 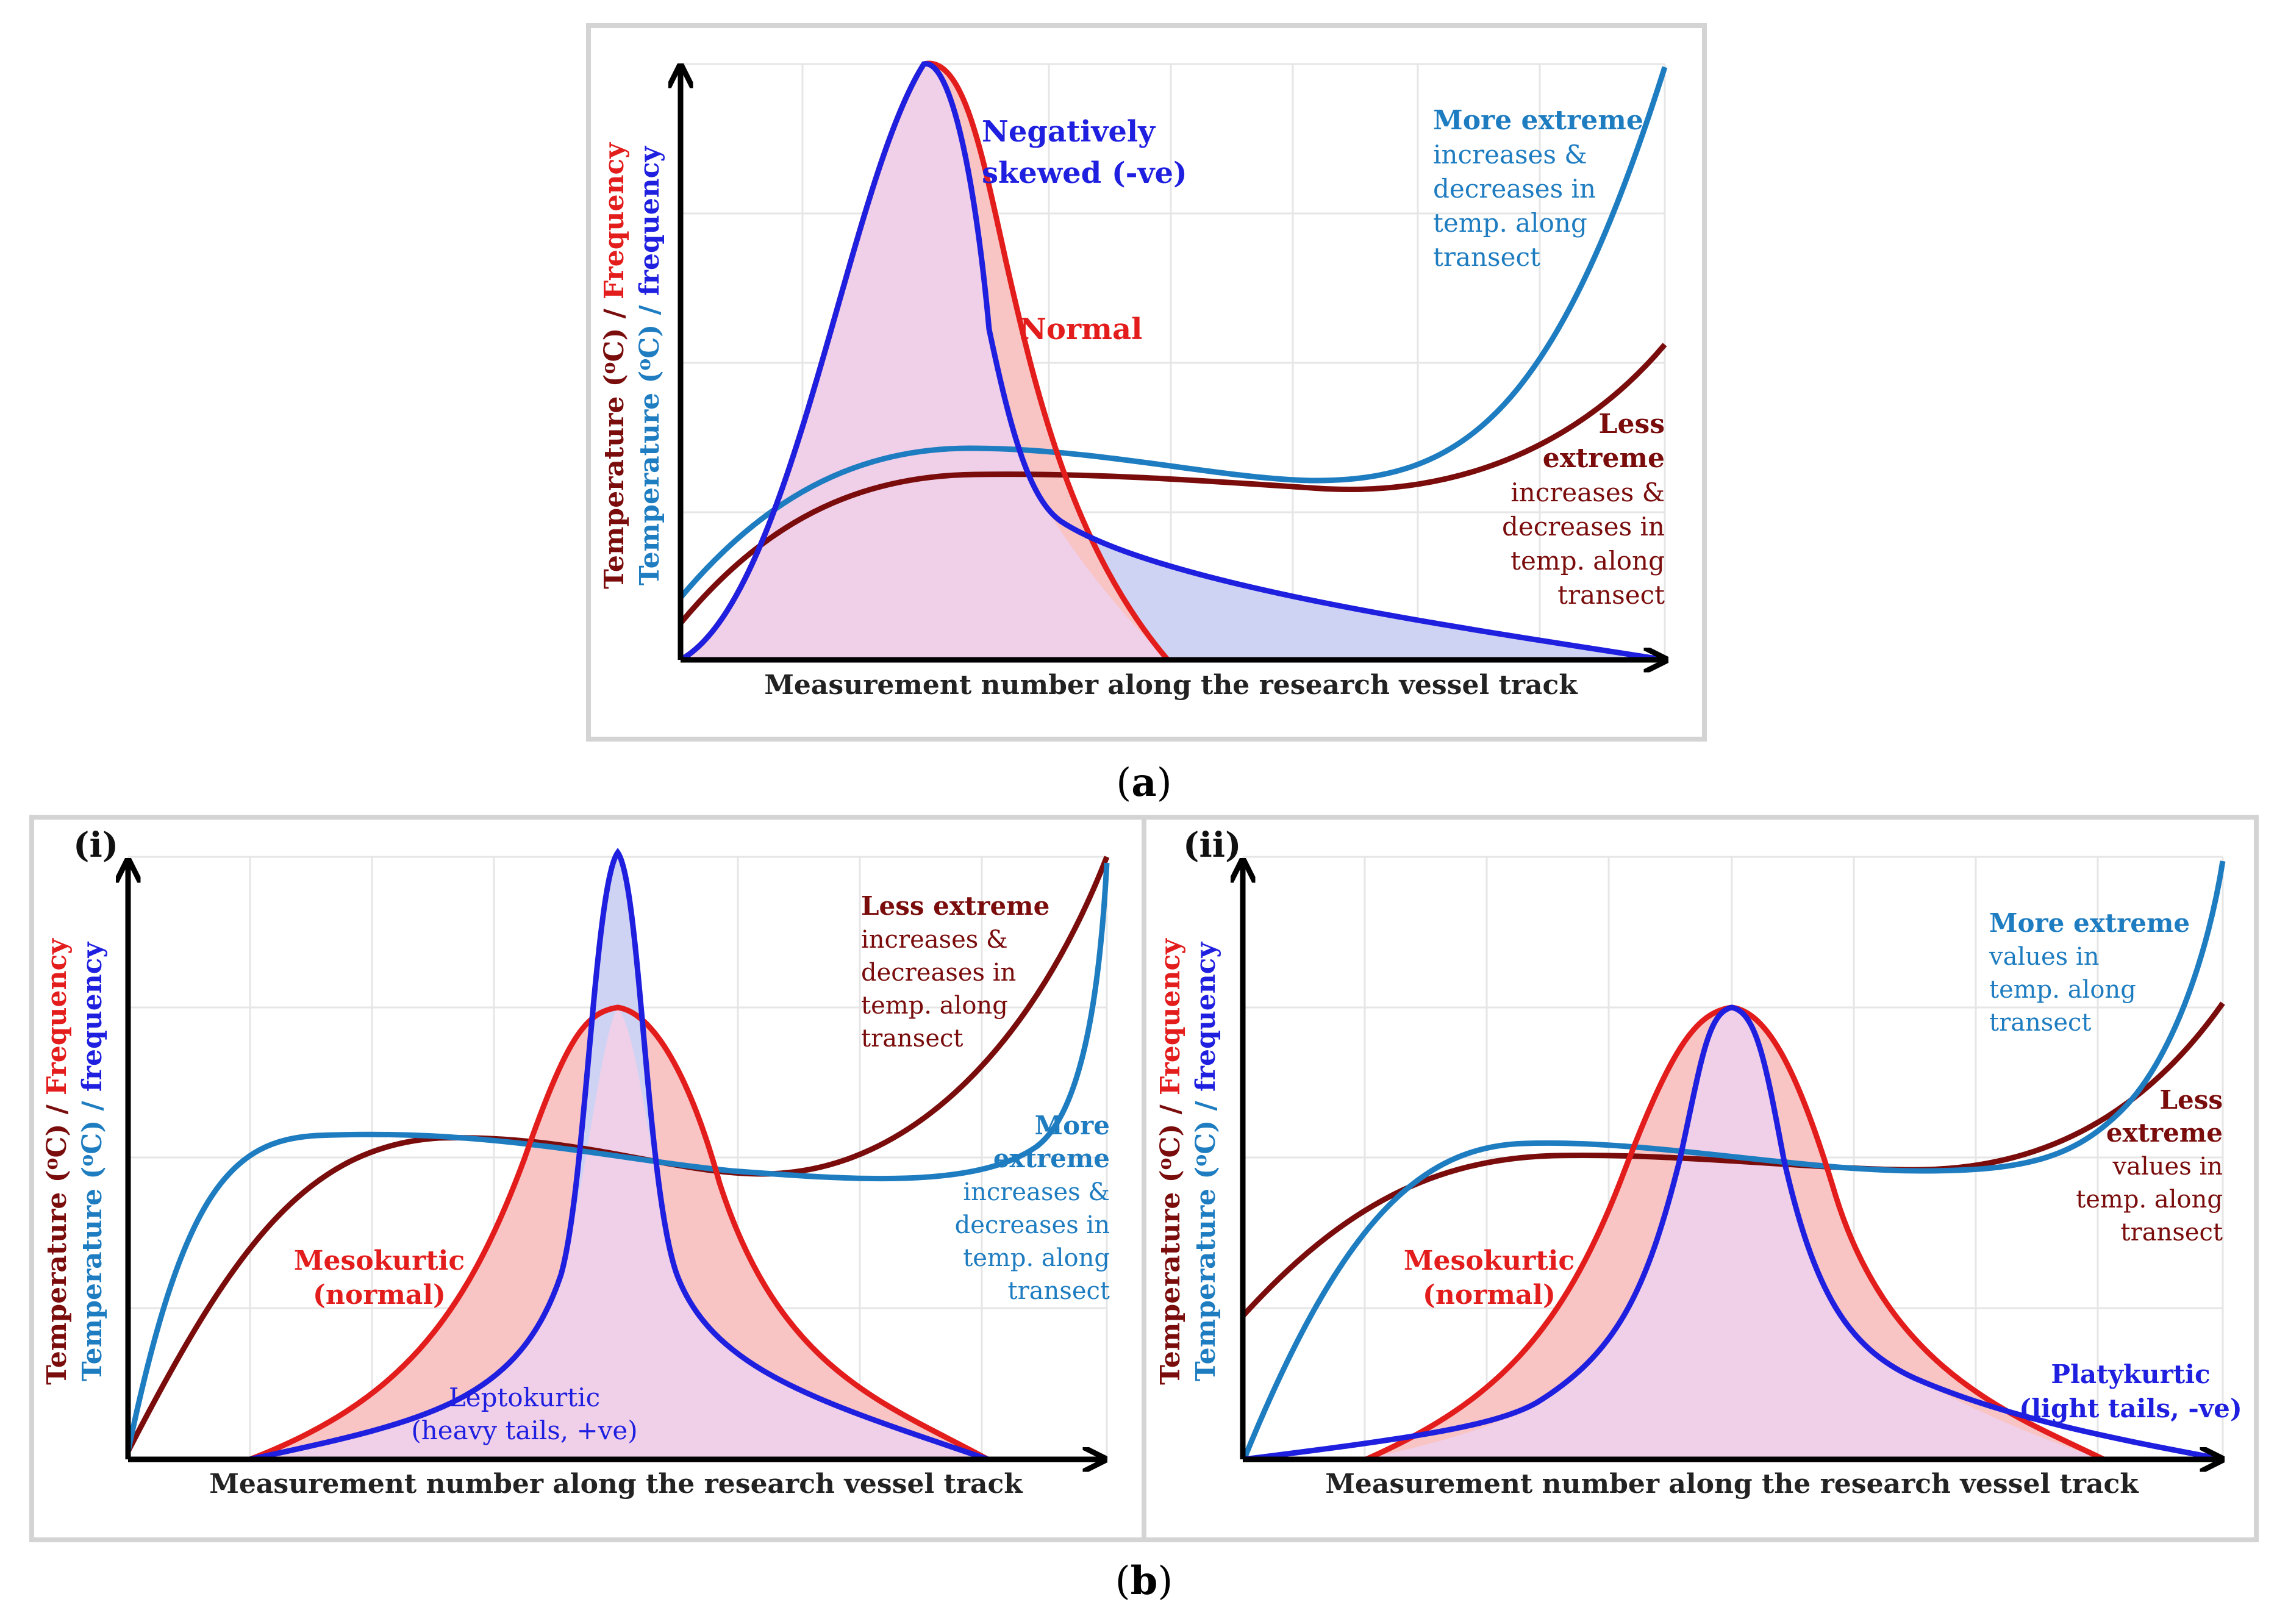 I want to click on panel-b-i-more-l2: decreases in, so click(x=1032, y=1225).